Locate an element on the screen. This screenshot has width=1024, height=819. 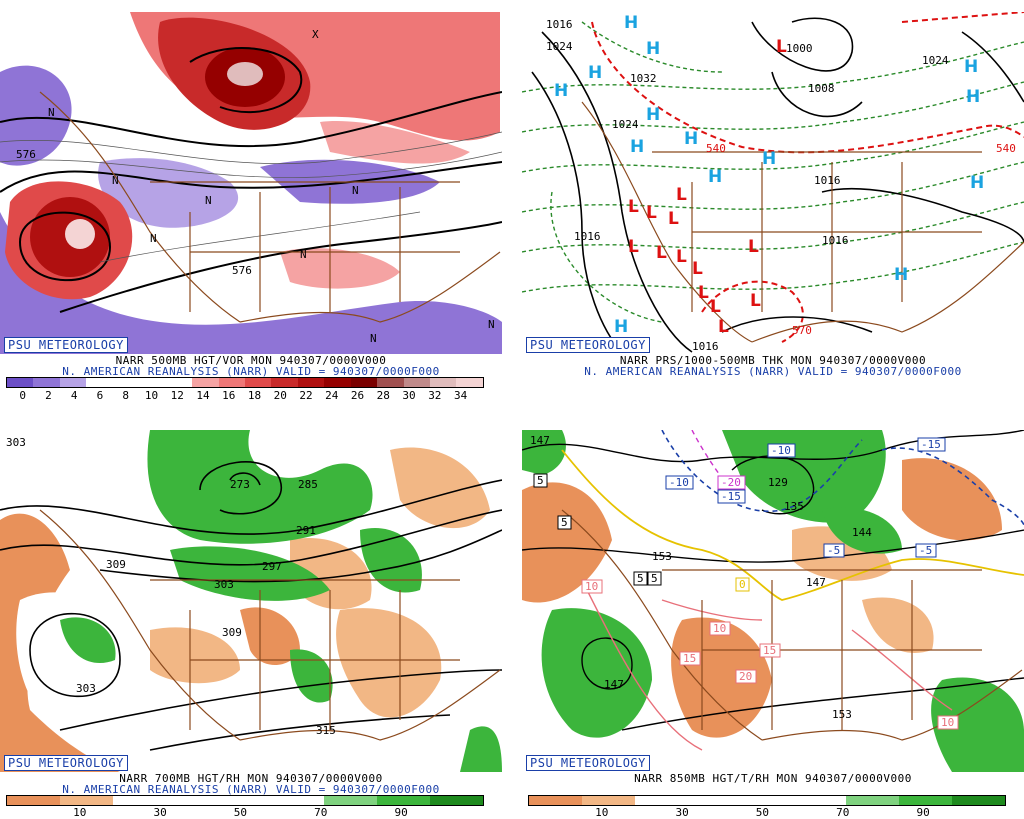
rh-color-scale is located at coordinates (245, 800).